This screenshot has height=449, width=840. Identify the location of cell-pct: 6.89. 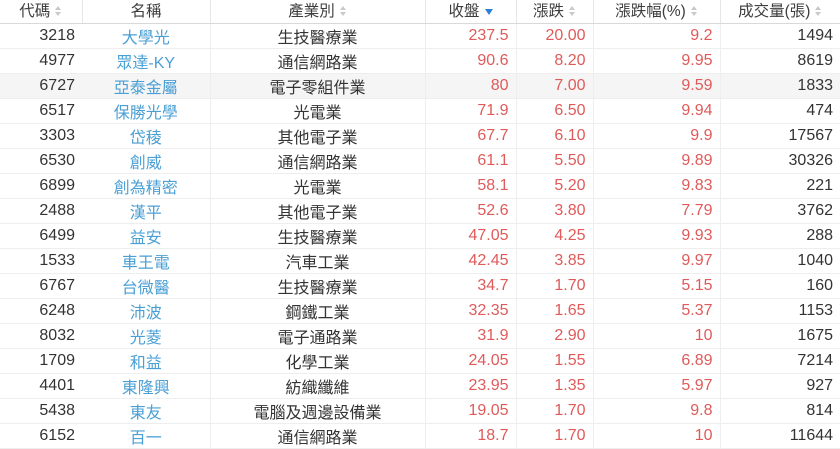
(656, 360).